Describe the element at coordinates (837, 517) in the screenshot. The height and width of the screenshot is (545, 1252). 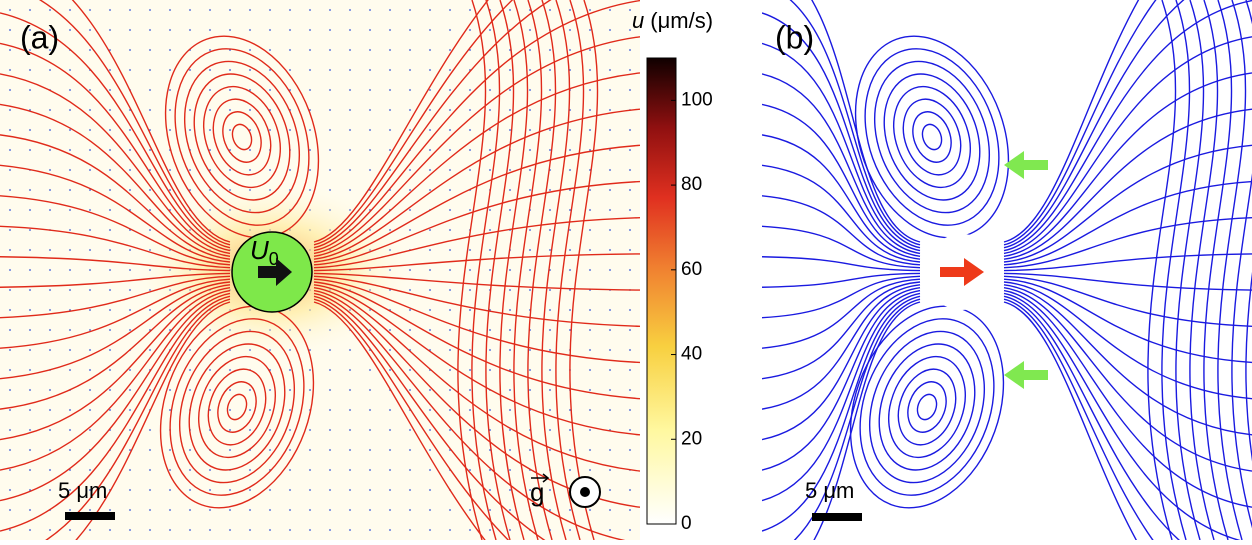
I see `scale-bar` at that location.